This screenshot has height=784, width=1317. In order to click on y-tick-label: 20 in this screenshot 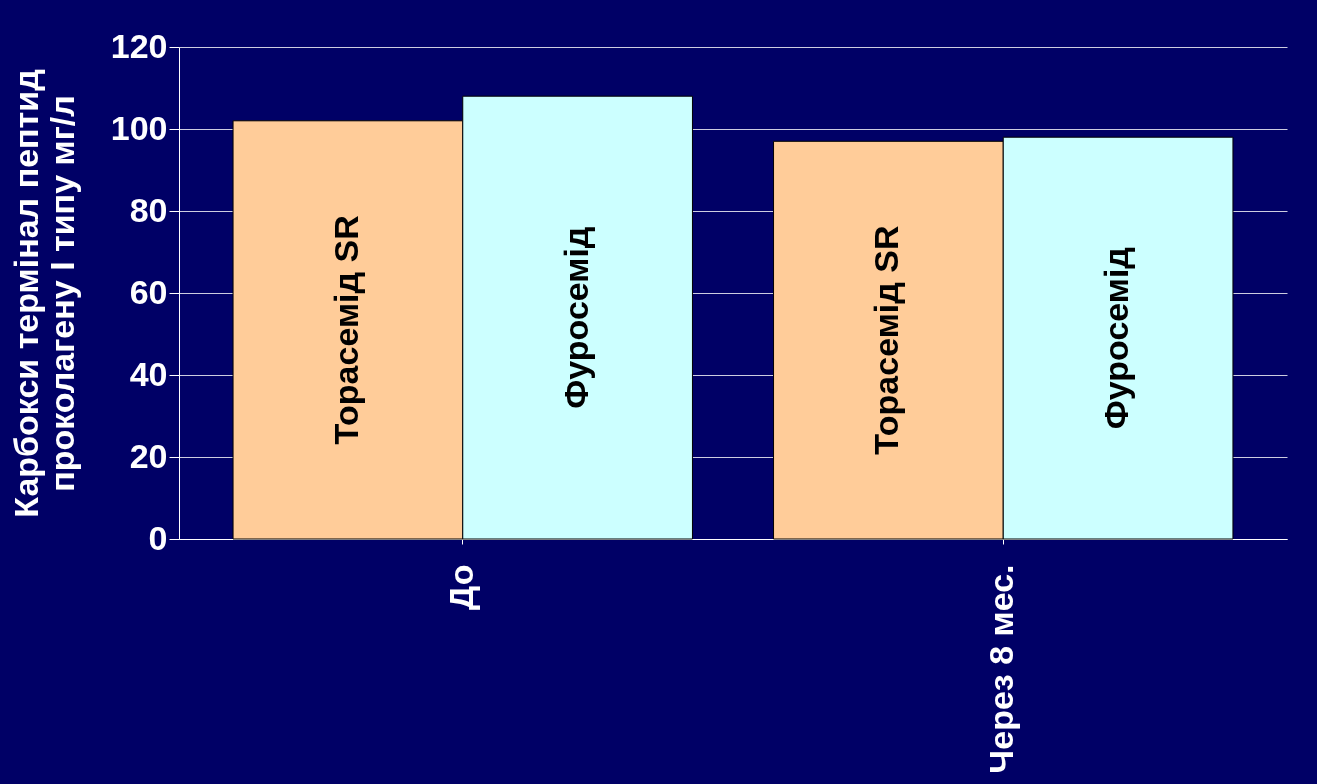, I will do `click(148, 455)`.